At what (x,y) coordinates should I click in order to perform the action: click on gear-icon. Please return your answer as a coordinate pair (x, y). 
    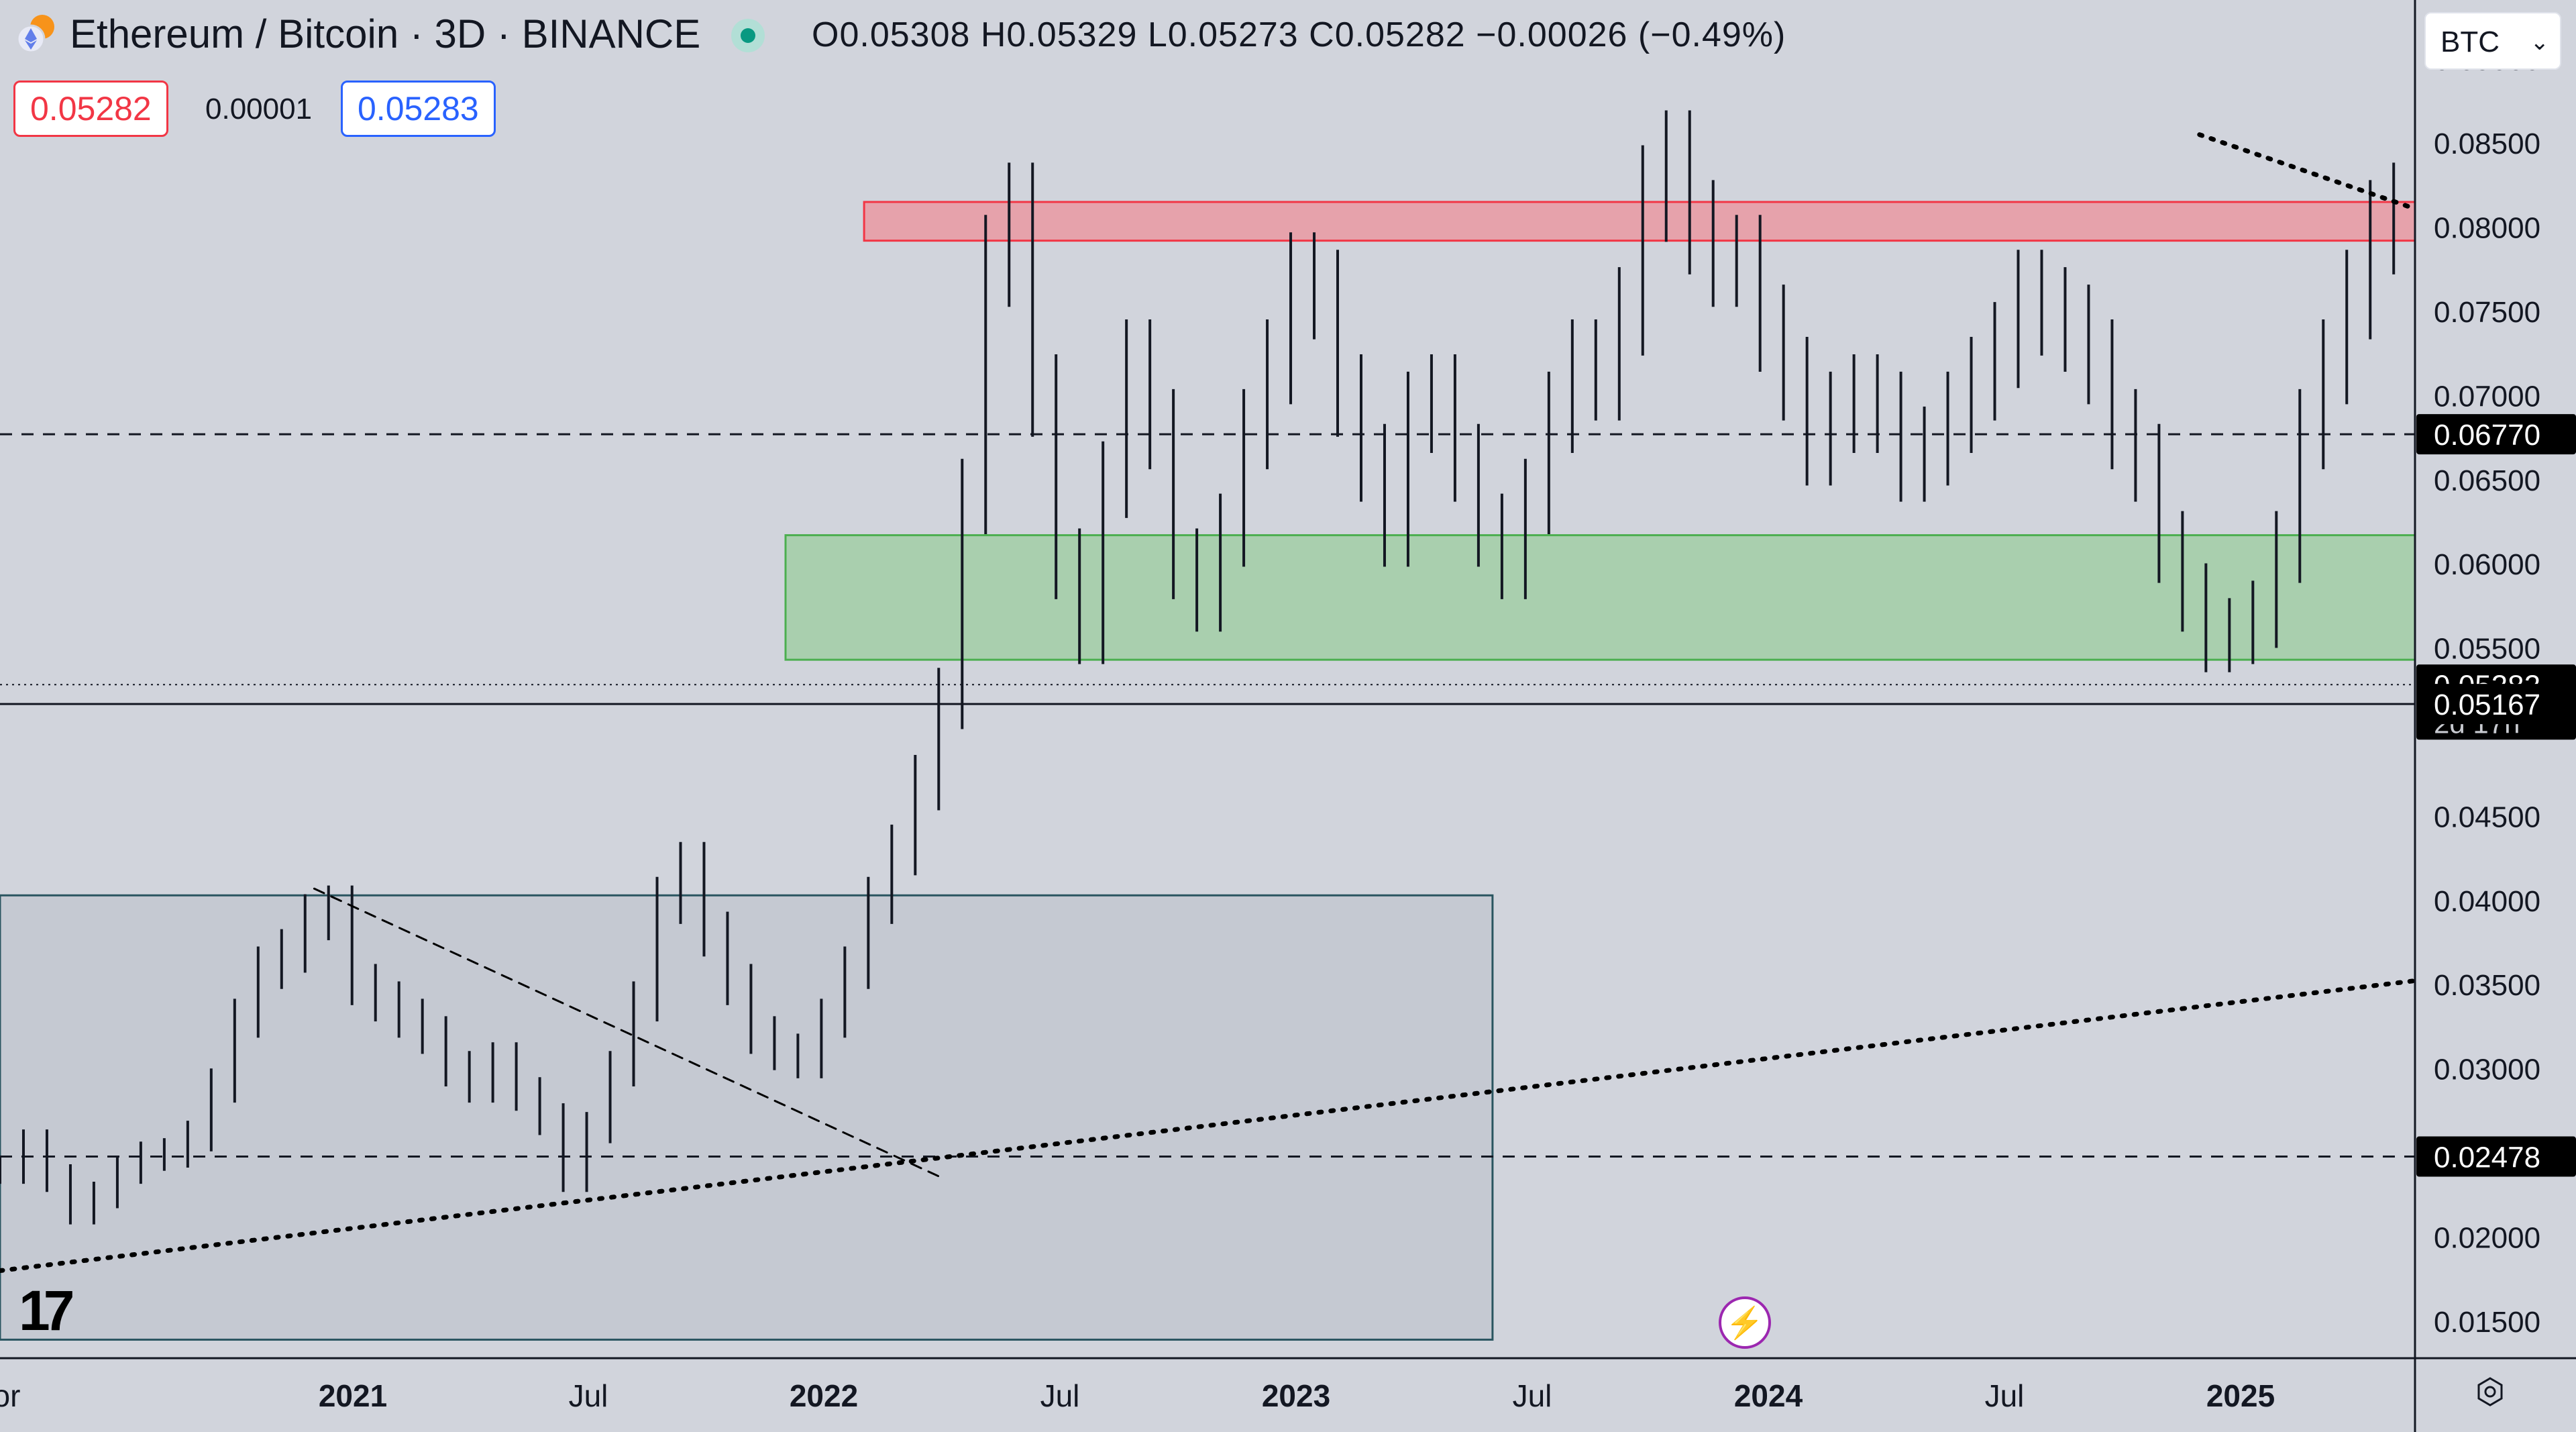
    Looking at the image, I should click on (2490, 1392).